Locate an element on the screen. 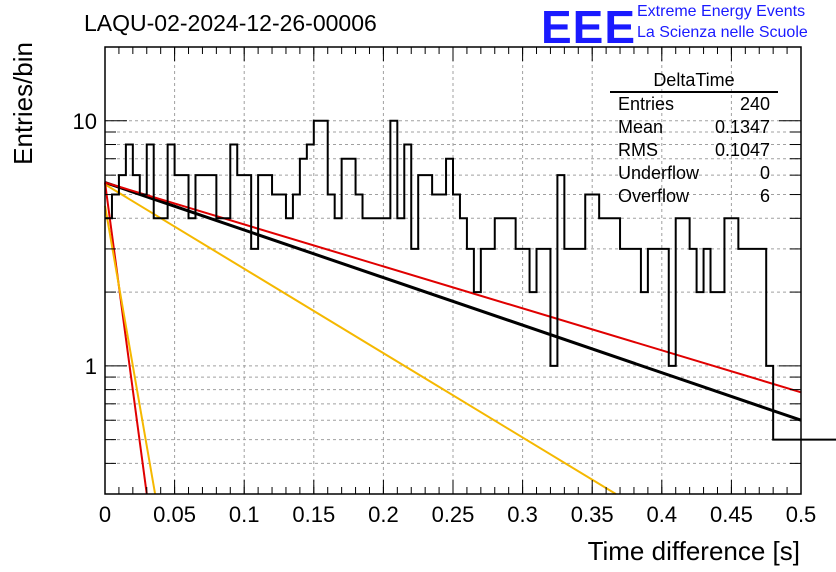 The width and height of the screenshot is (836, 572). x-tick-label: 0.5 is located at coordinates (801, 514).